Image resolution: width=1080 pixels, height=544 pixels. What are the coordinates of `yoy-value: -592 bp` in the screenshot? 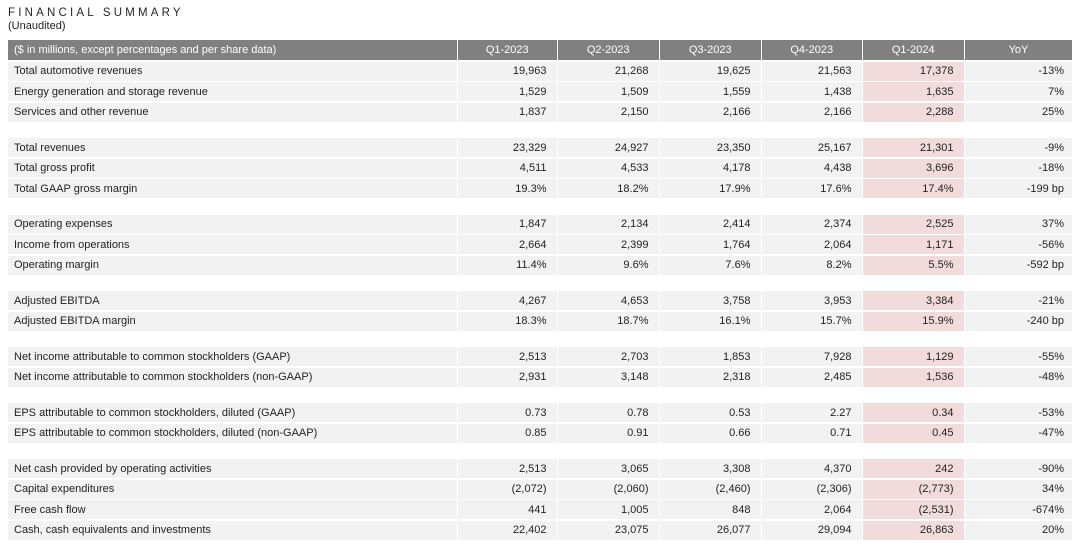 It's located at (1018, 265).